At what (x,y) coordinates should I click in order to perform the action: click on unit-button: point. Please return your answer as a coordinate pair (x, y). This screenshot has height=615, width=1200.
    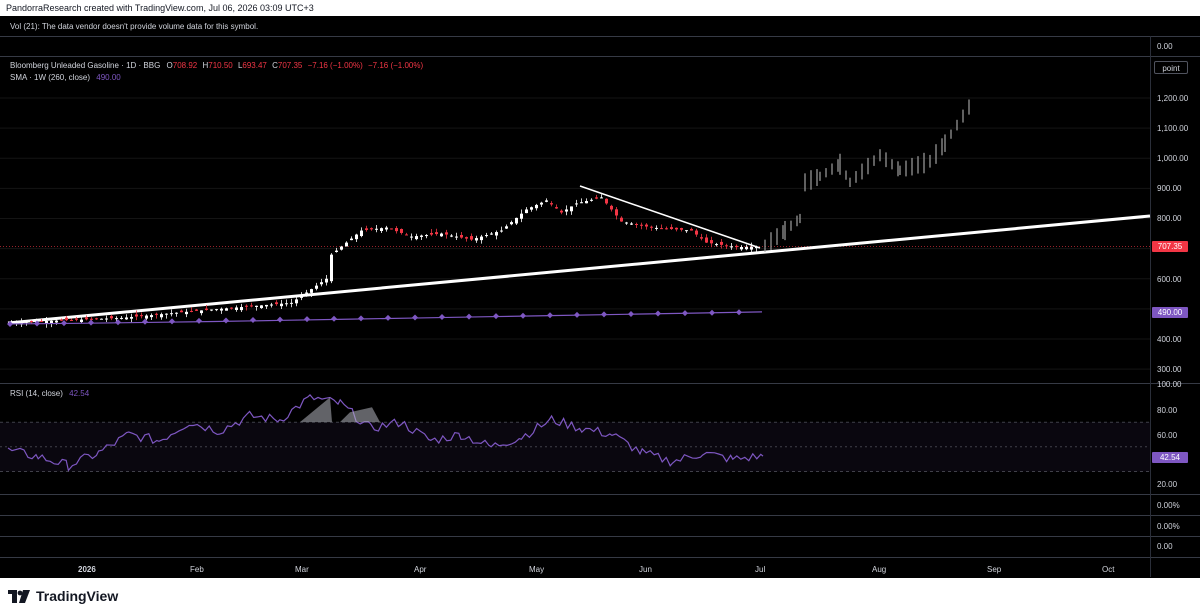
    Looking at the image, I should click on (1171, 67).